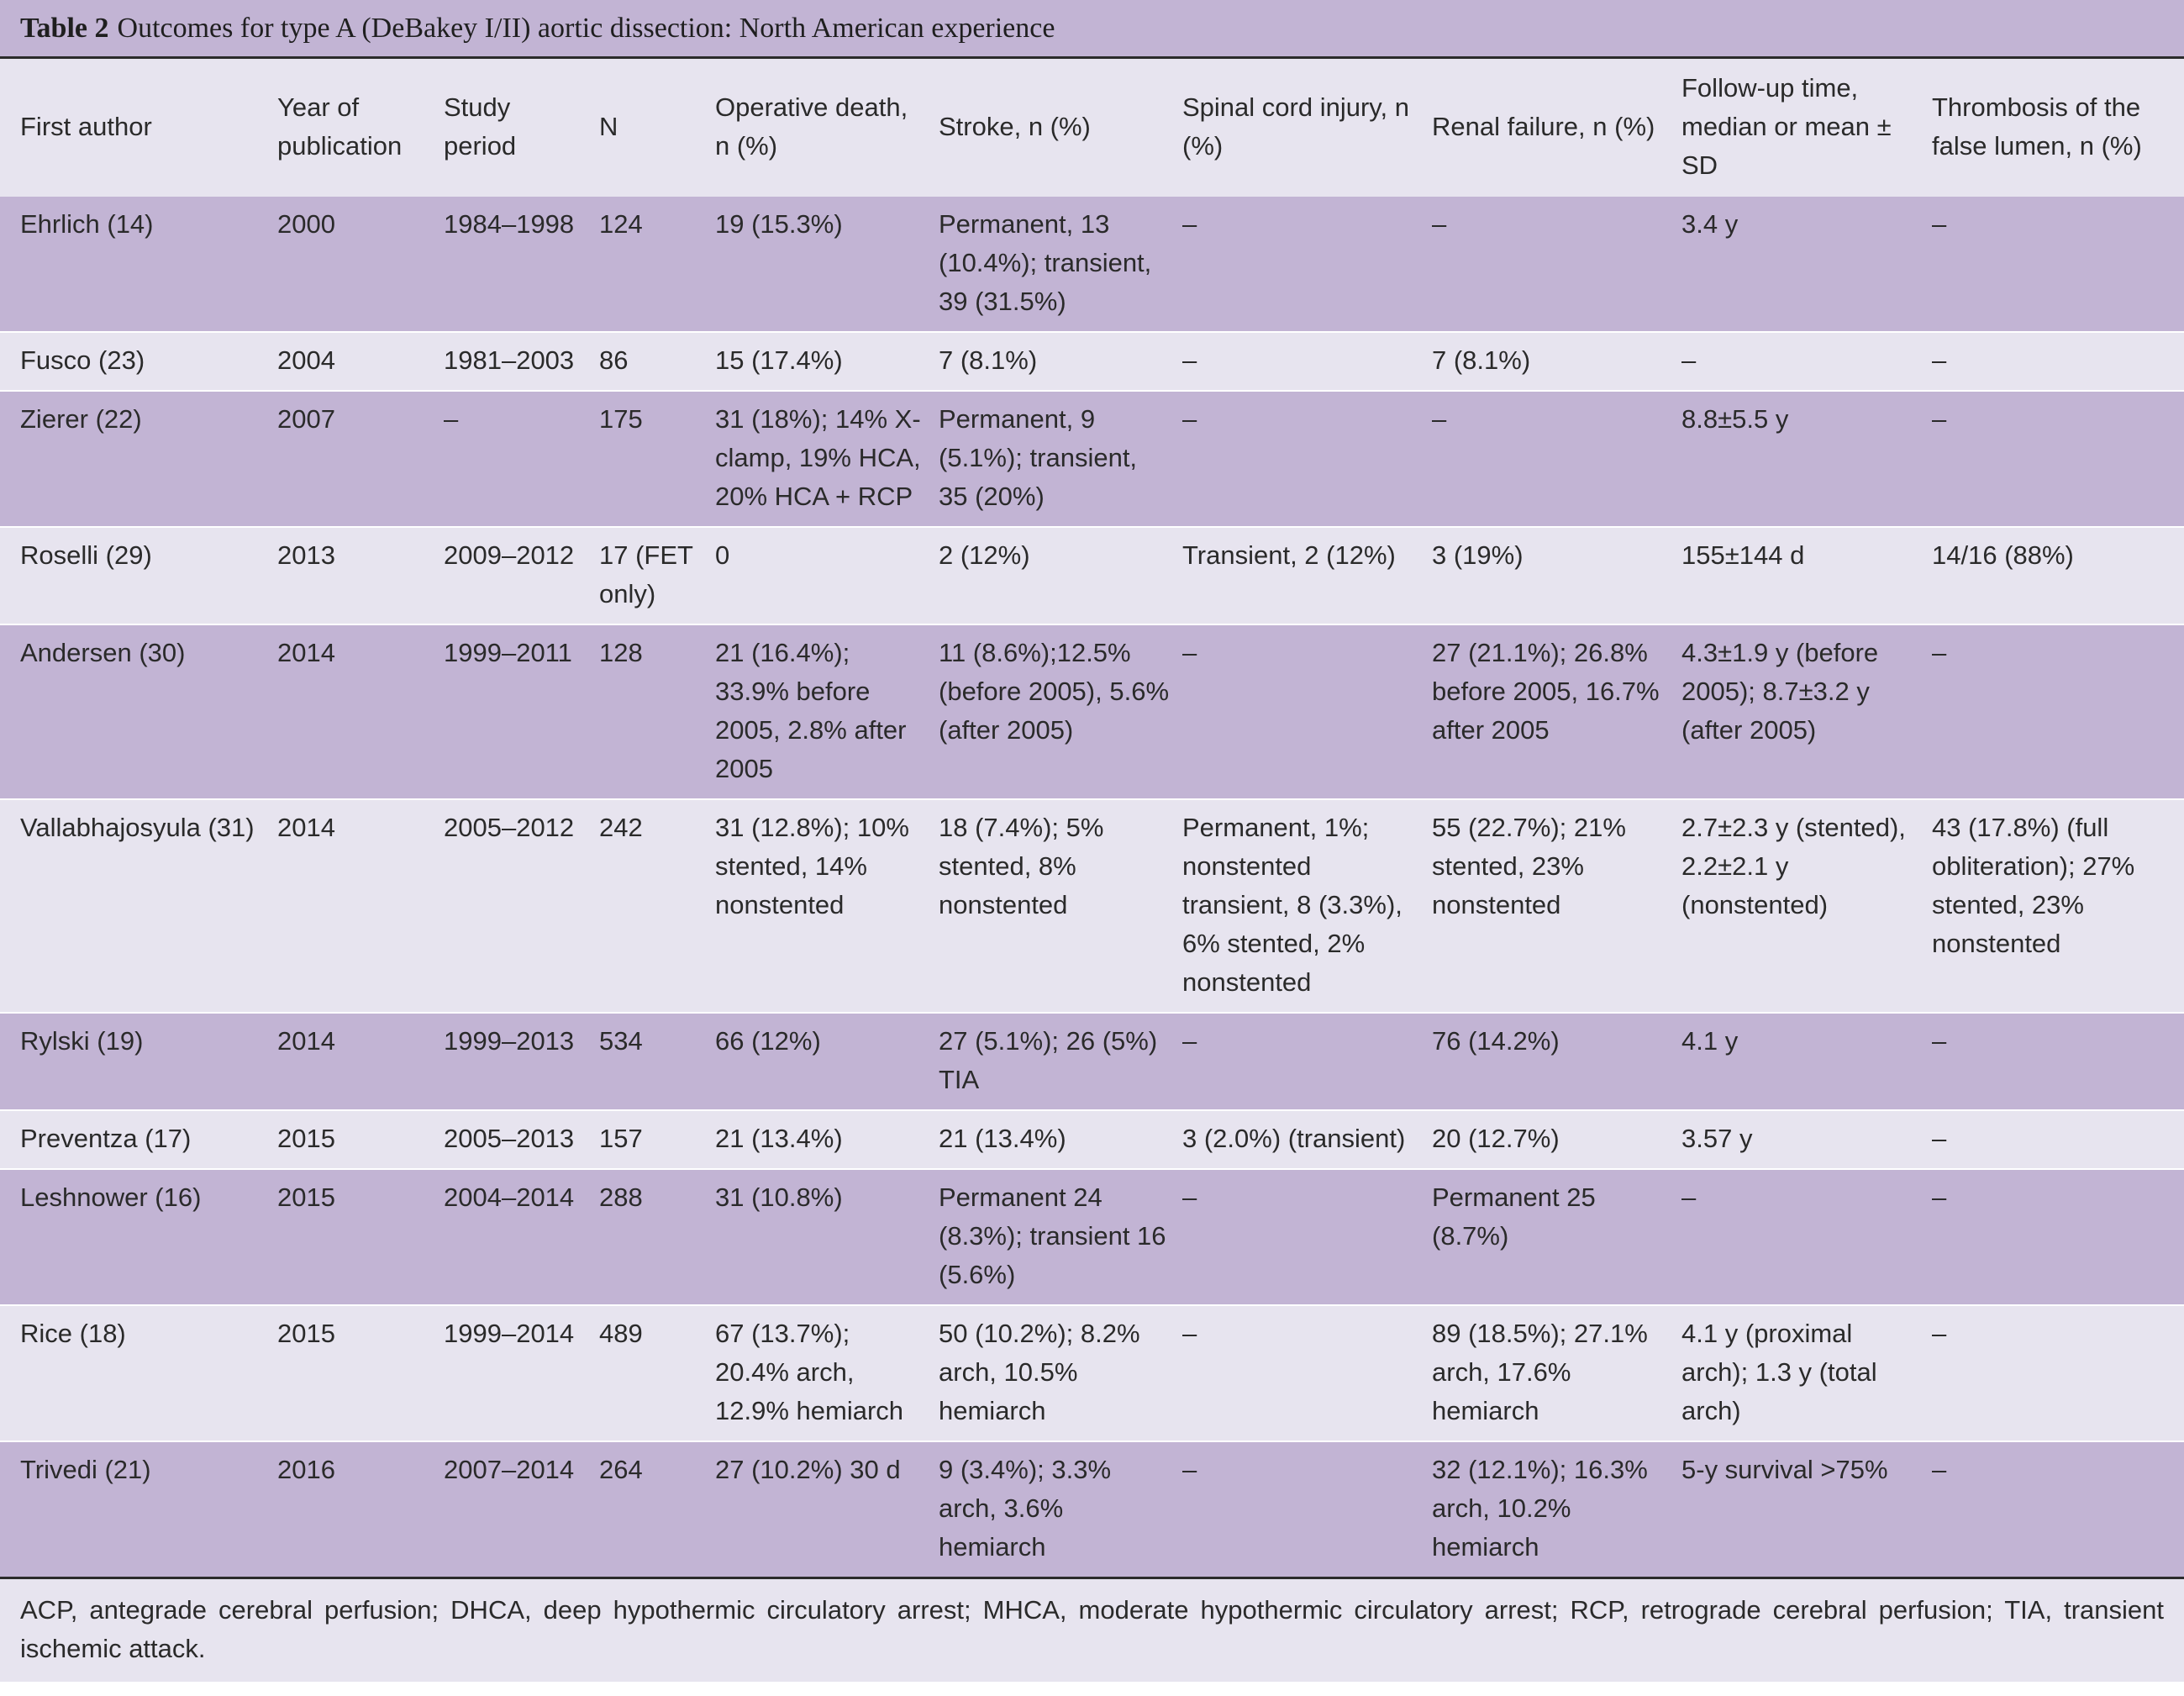 The image size is (2184, 1696). Describe the element at coordinates (82, 360) in the screenshot. I see `table-cell: Fusco (23)` at that location.